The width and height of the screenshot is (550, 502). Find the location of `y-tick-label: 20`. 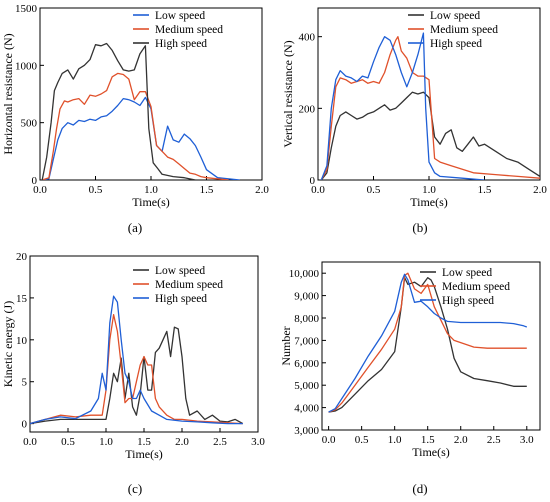

y-tick-label: 20 is located at coordinates (22, 257).